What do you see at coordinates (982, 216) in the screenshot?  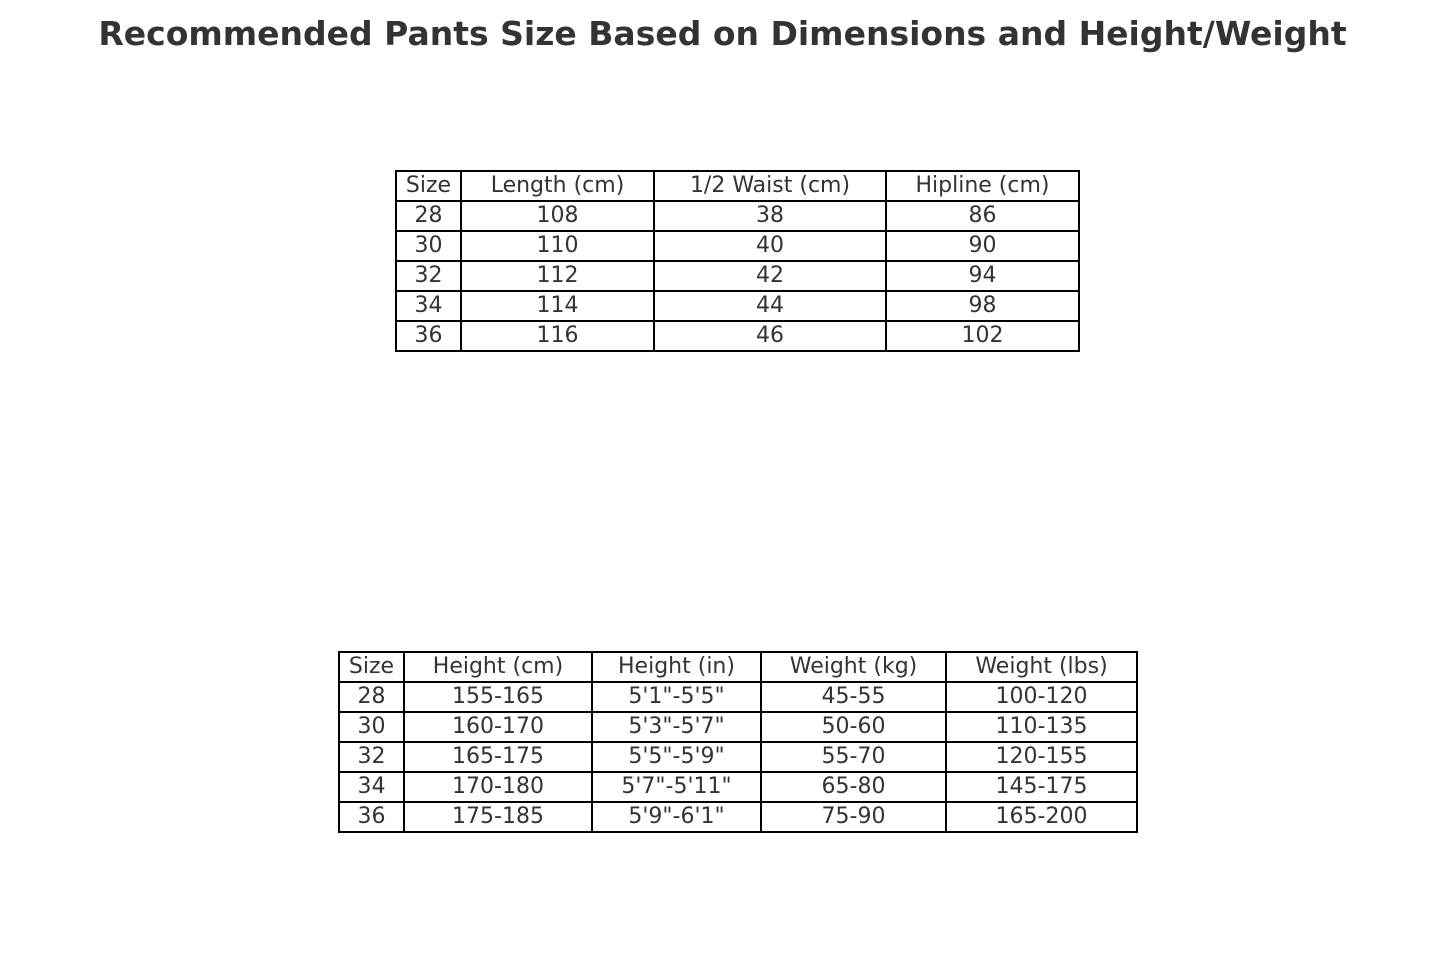 I see `table-cell: 86` at bounding box center [982, 216].